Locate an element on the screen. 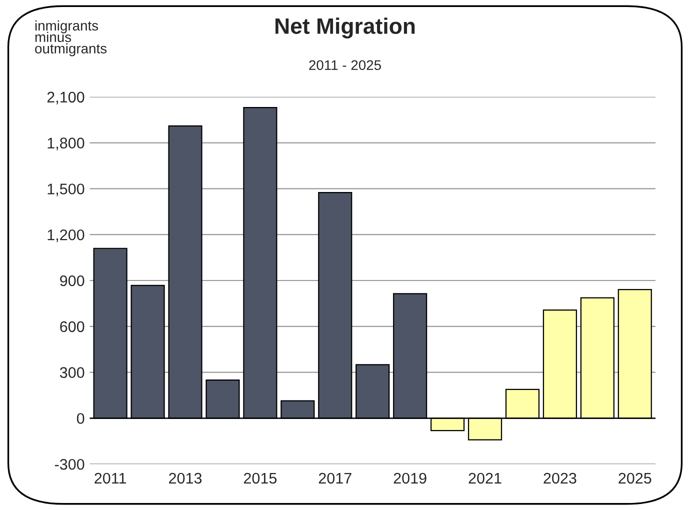 The width and height of the screenshot is (690, 510). x-tick-label: 2023 is located at coordinates (560, 478).